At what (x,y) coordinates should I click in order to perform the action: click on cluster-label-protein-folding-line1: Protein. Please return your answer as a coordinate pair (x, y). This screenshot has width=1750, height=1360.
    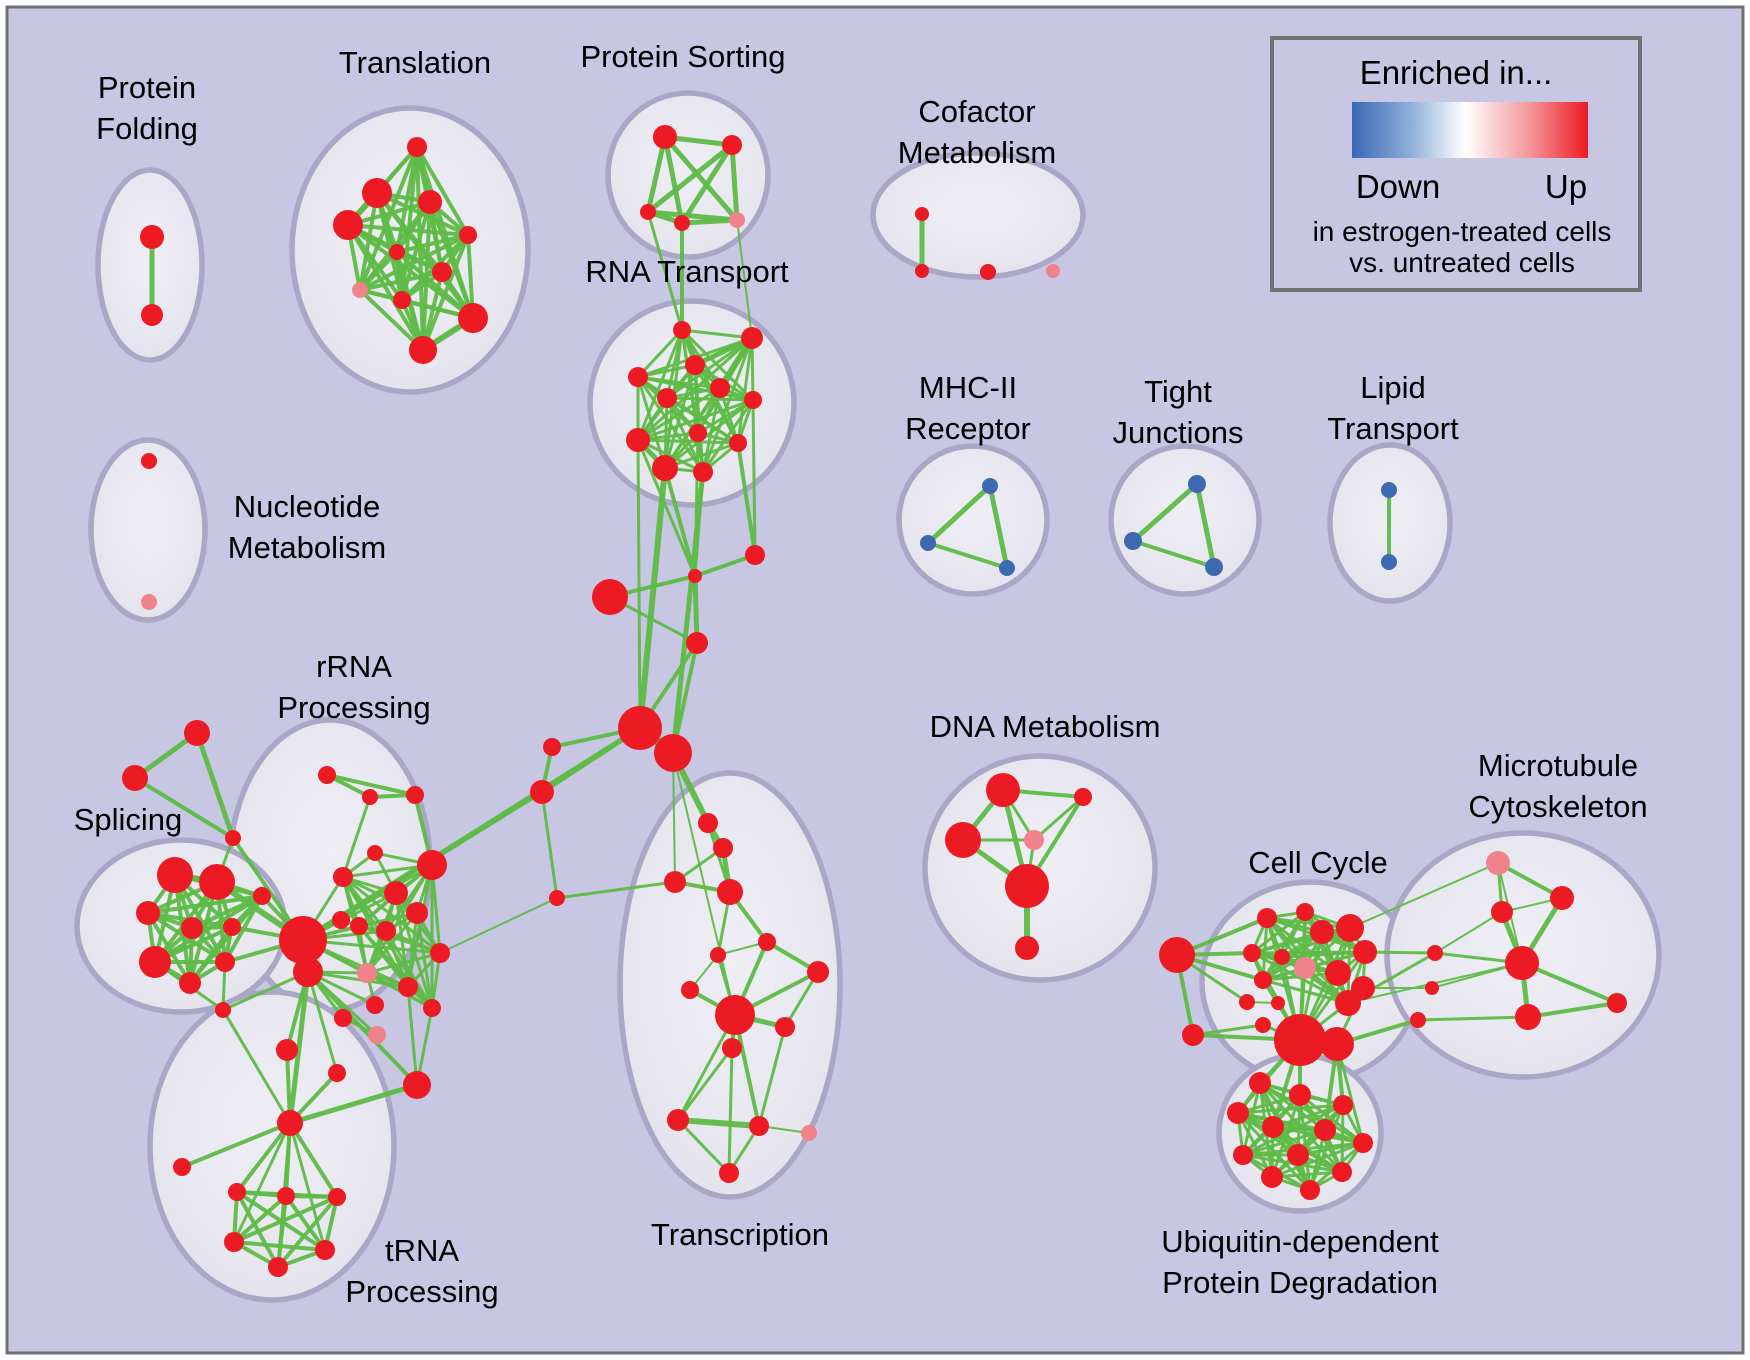
    Looking at the image, I should click on (147, 87).